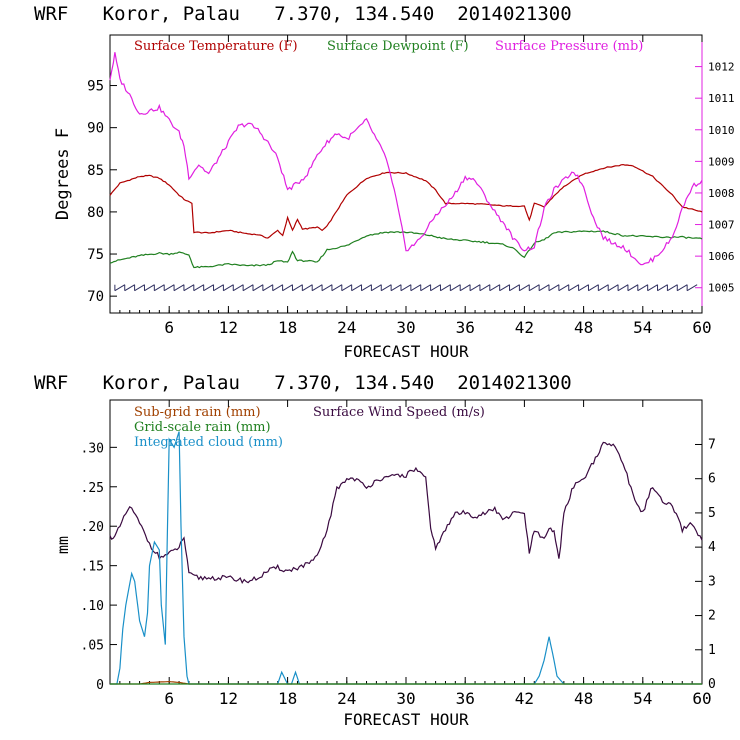 The width and height of the screenshot is (740, 740). I want to click on y-tick-label: .25, so click(92, 488).